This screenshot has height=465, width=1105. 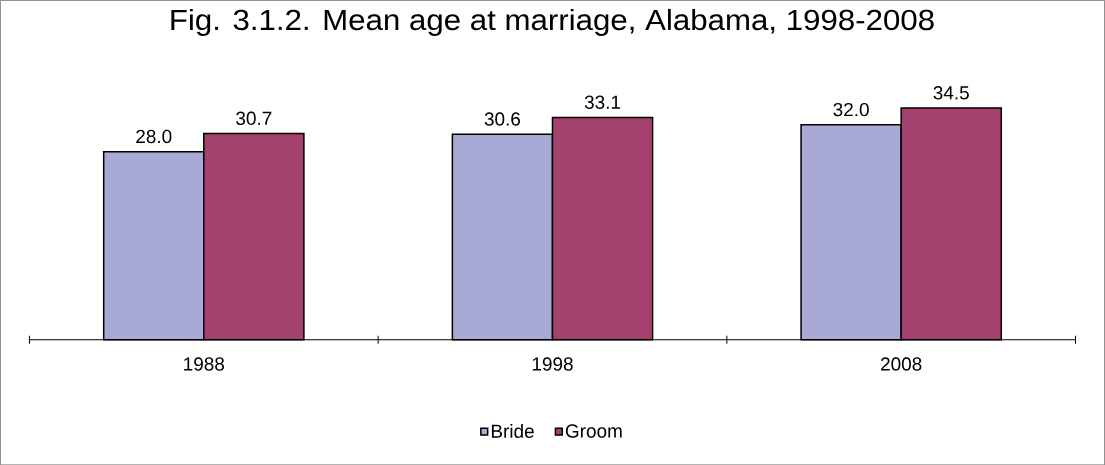 What do you see at coordinates (951, 92) in the screenshot?
I see `data-label: 34.5` at bounding box center [951, 92].